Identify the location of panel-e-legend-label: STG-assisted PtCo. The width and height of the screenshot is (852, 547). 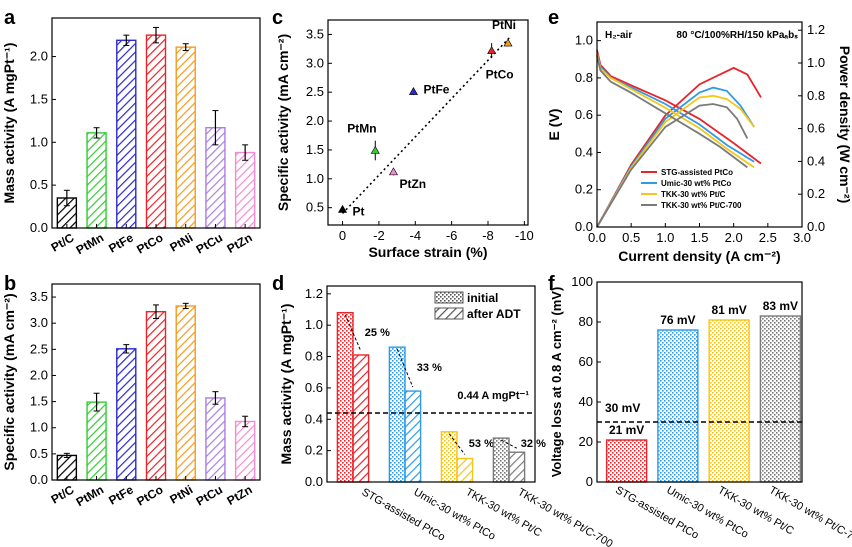
(697, 172).